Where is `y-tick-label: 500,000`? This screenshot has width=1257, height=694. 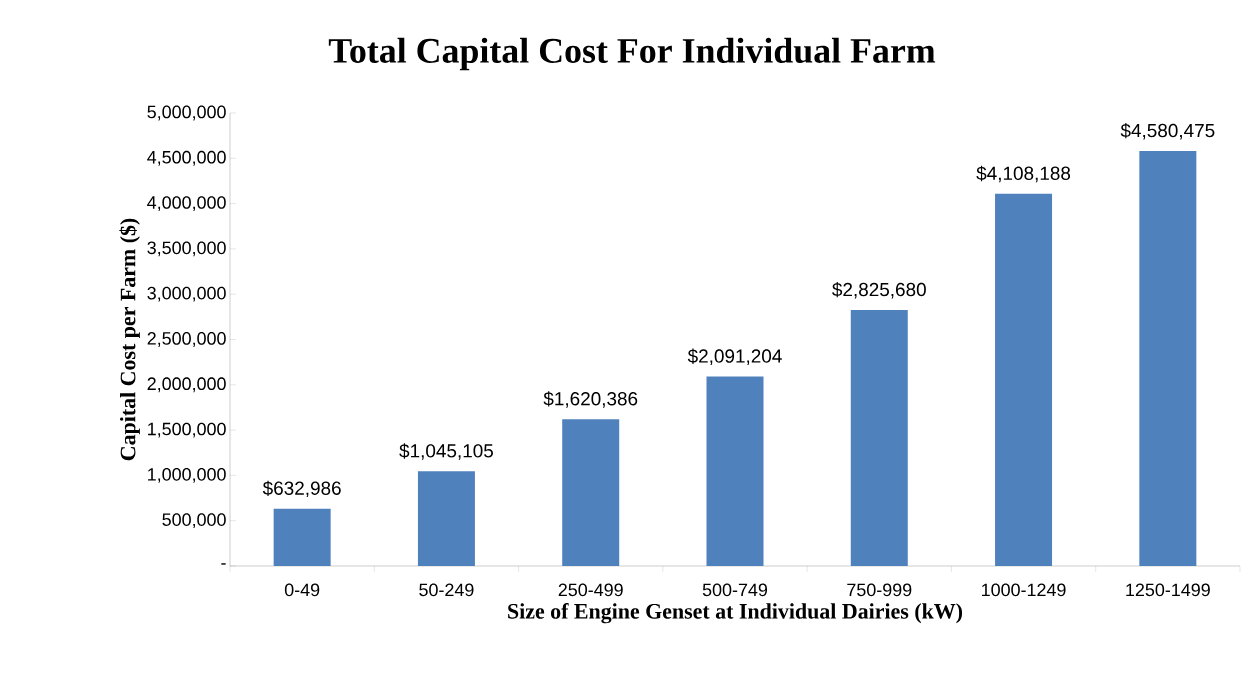
y-tick-label: 500,000 is located at coordinates (194, 521).